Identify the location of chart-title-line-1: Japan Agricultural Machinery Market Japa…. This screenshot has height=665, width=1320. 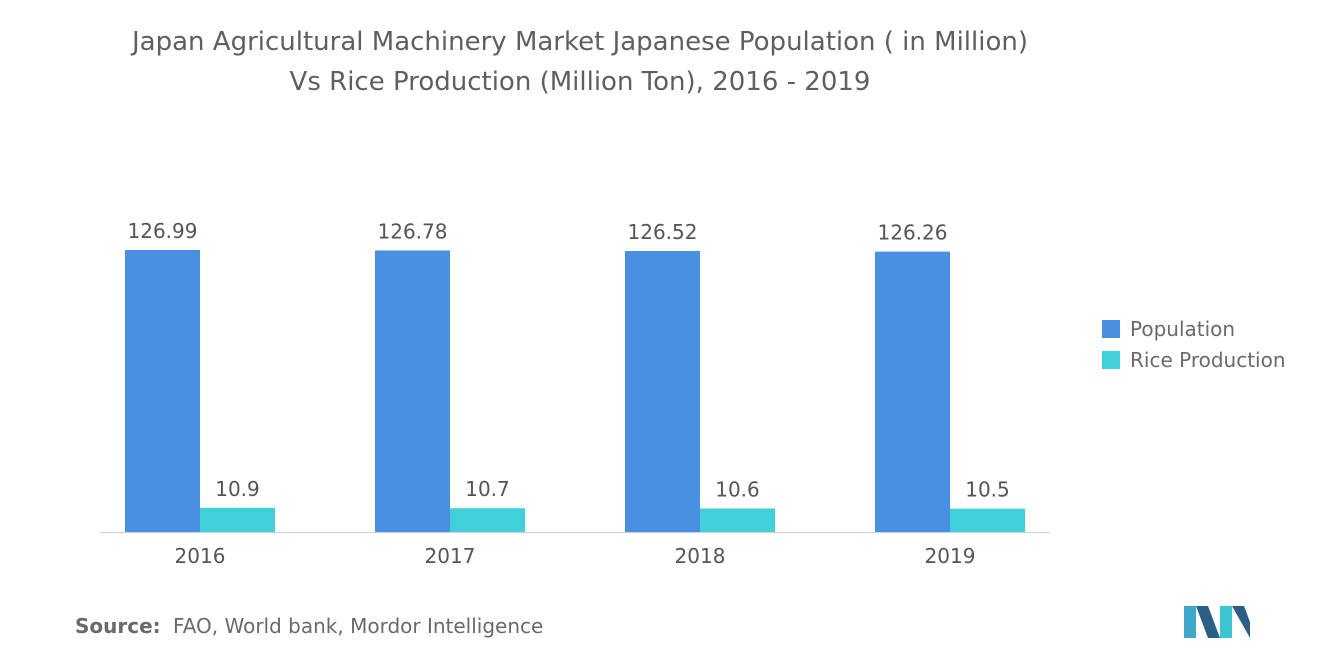
(580, 42).